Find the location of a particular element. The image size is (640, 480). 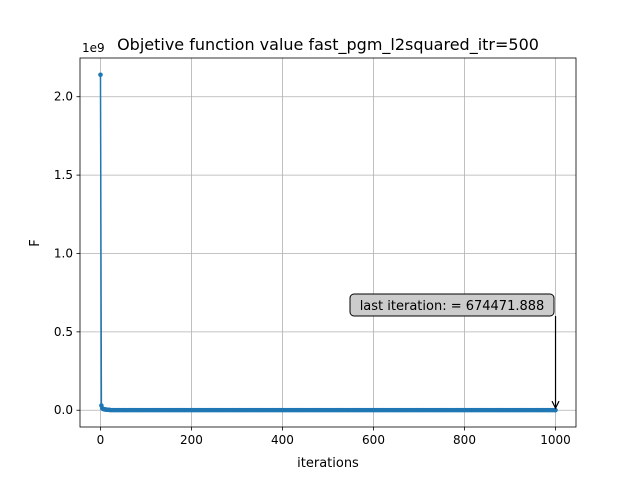

x-tick-label: 0 is located at coordinates (101, 440).